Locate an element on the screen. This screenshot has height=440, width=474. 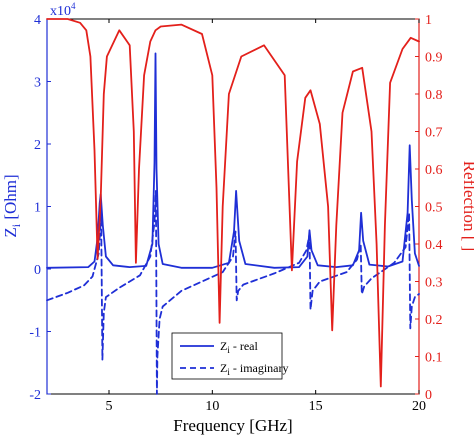
left-y-tick-label: -1 is located at coordinates (35, 333).